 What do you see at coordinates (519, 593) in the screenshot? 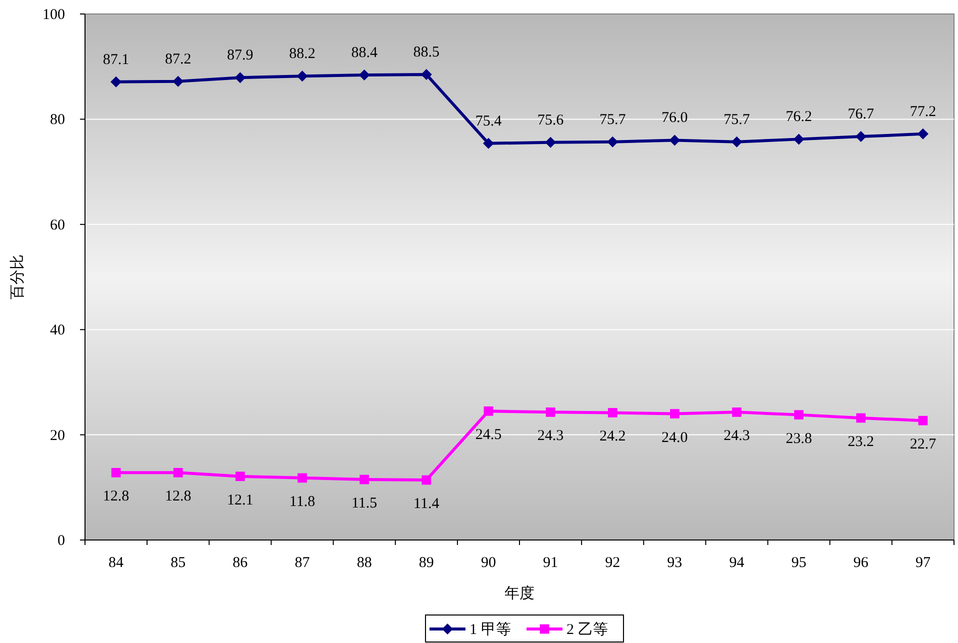
I see `x-axis-title: 年度` at bounding box center [519, 593].